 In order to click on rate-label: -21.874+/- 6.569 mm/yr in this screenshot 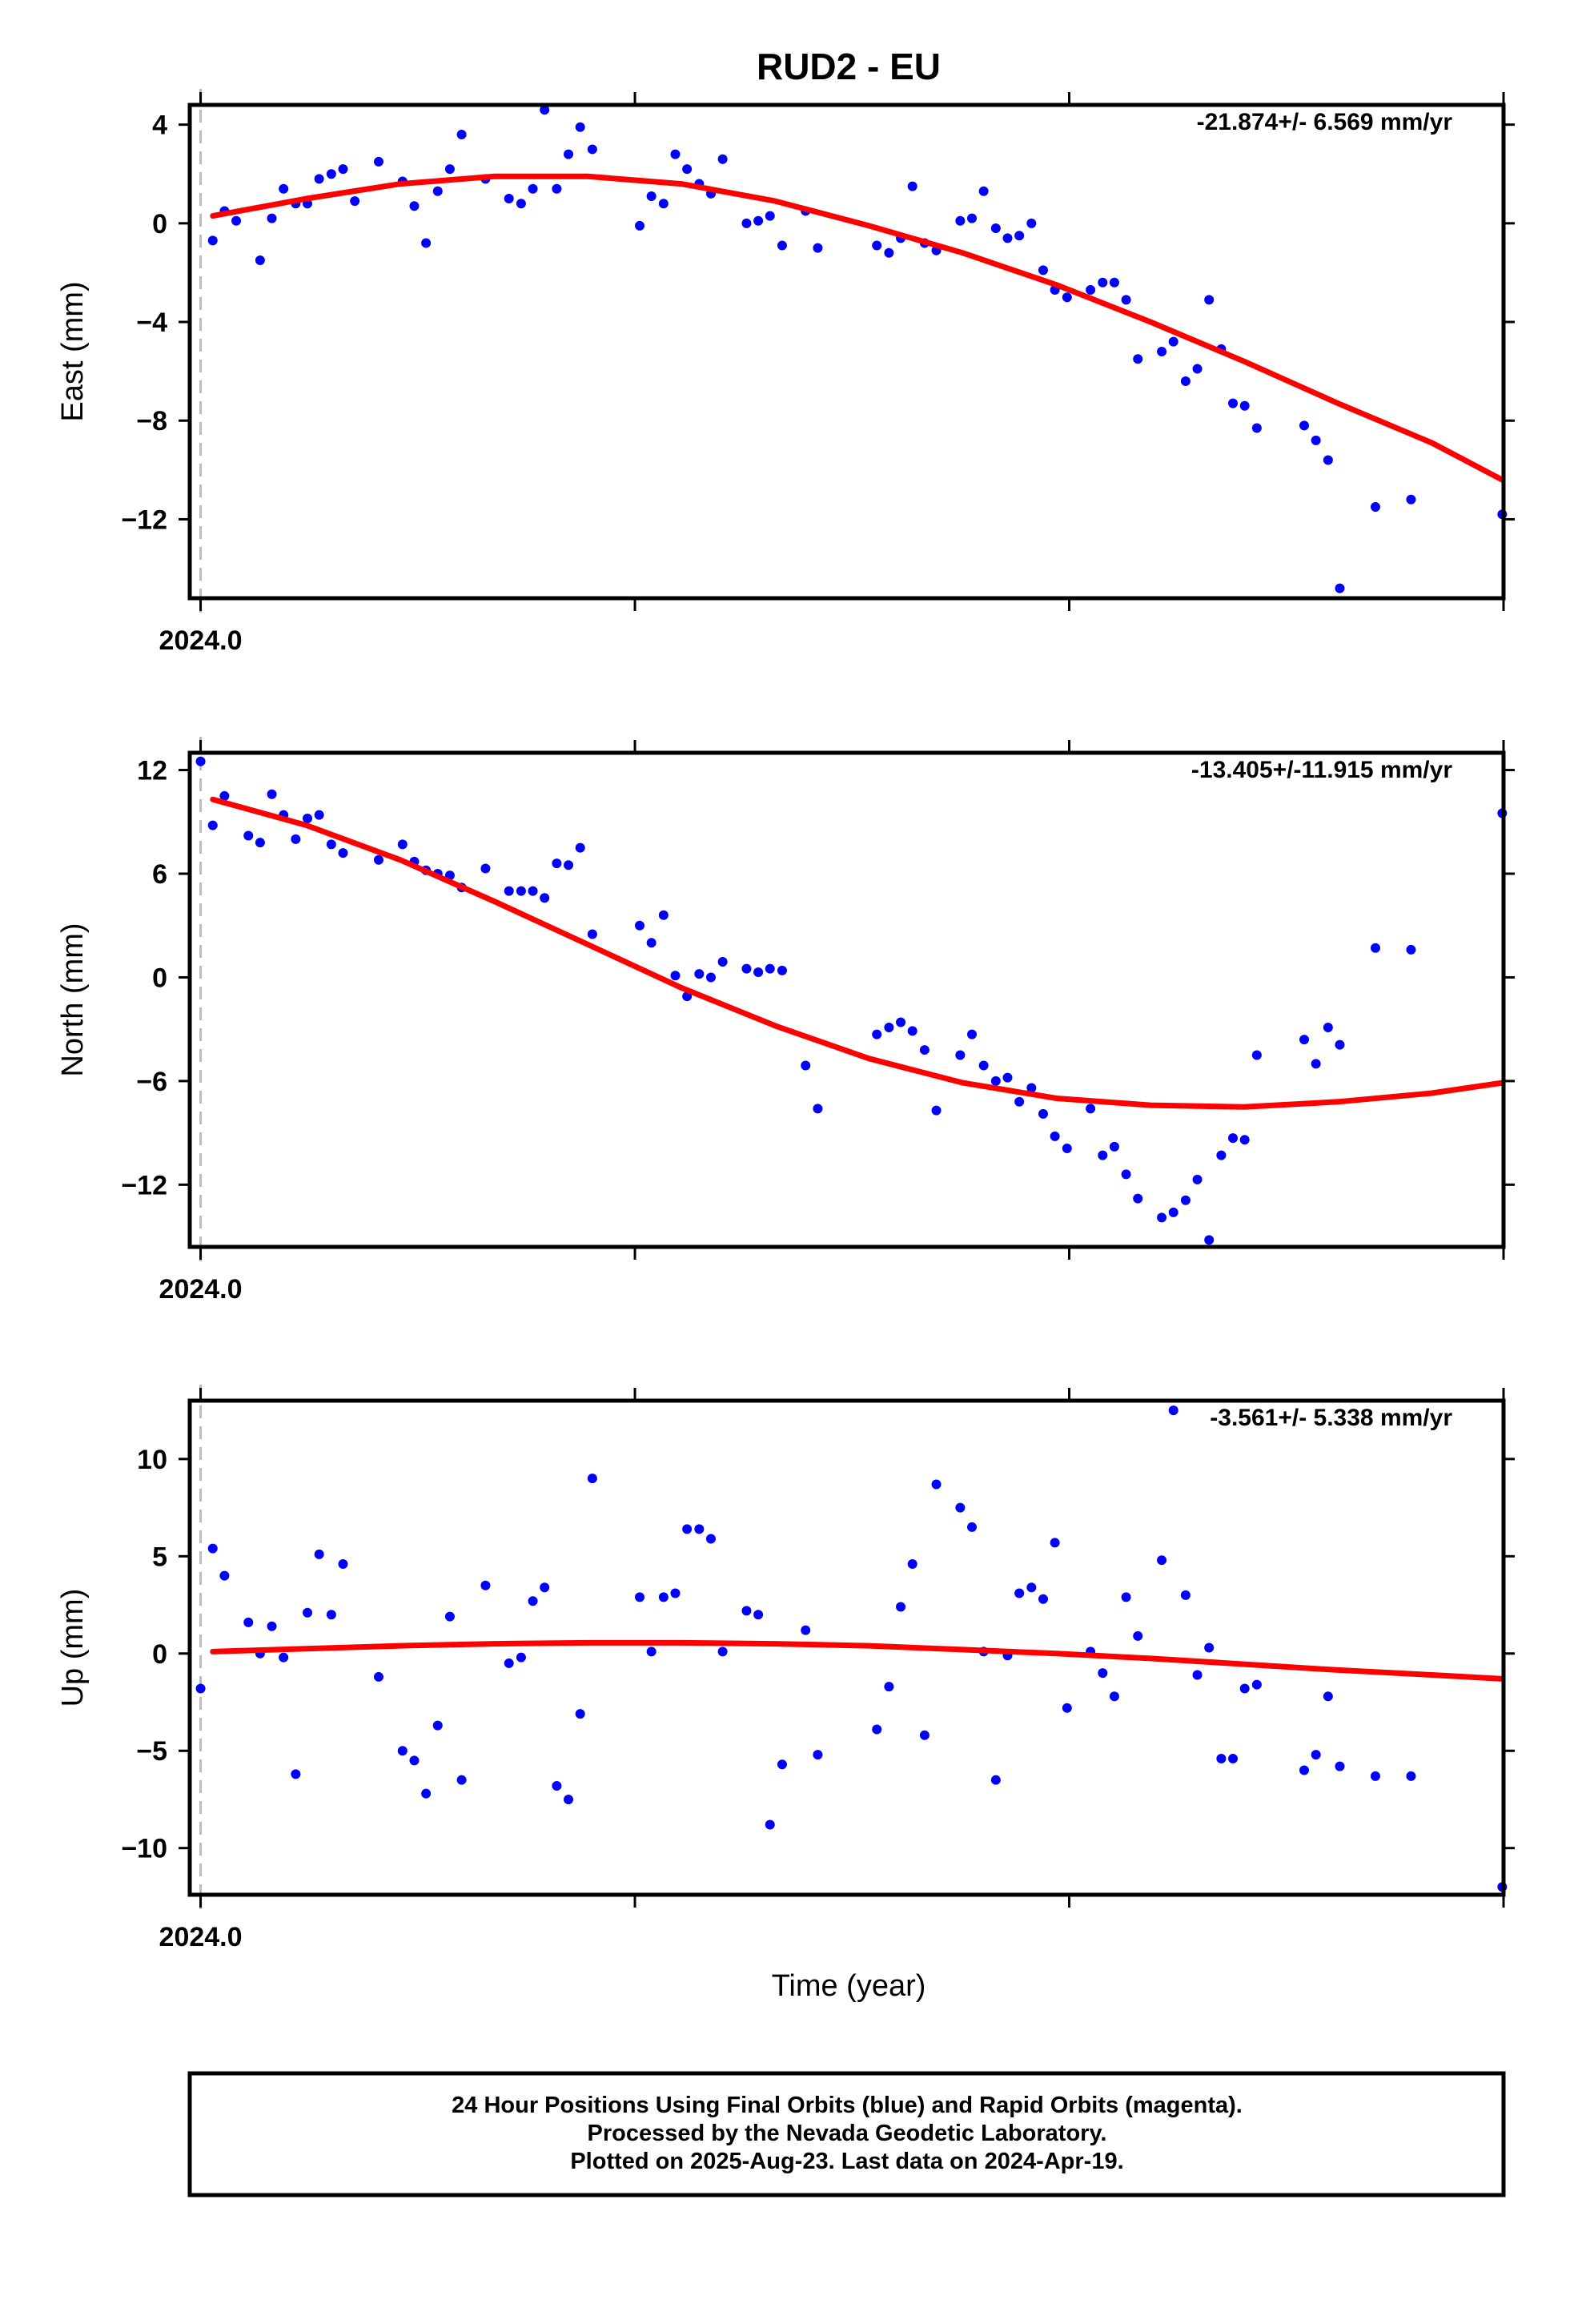, I will do `click(1325, 122)`.